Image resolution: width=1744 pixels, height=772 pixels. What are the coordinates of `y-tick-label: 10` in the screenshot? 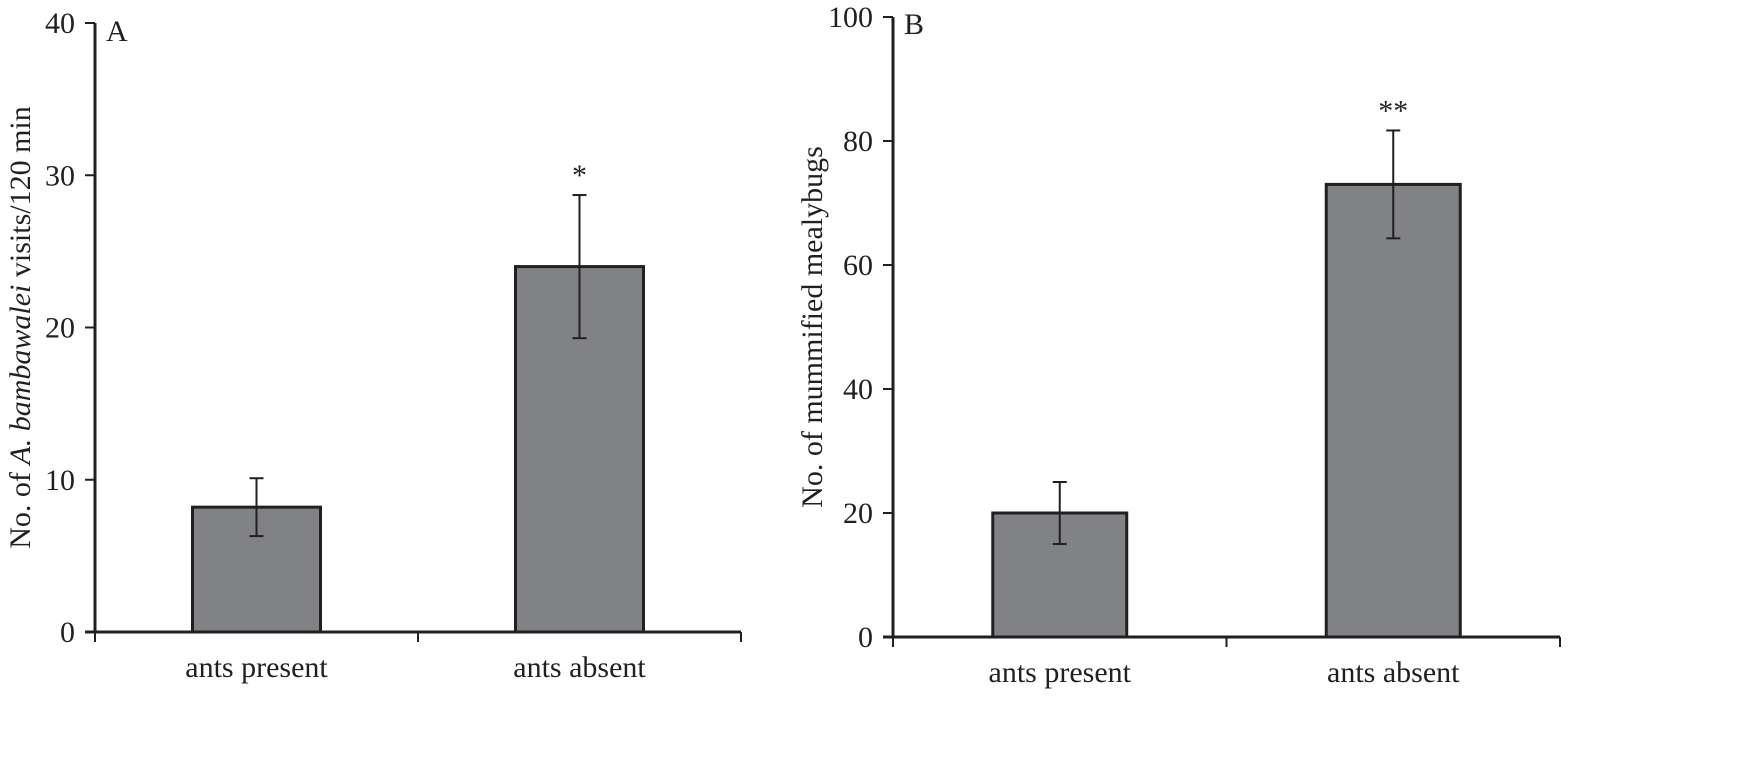 It's located at (60, 480).